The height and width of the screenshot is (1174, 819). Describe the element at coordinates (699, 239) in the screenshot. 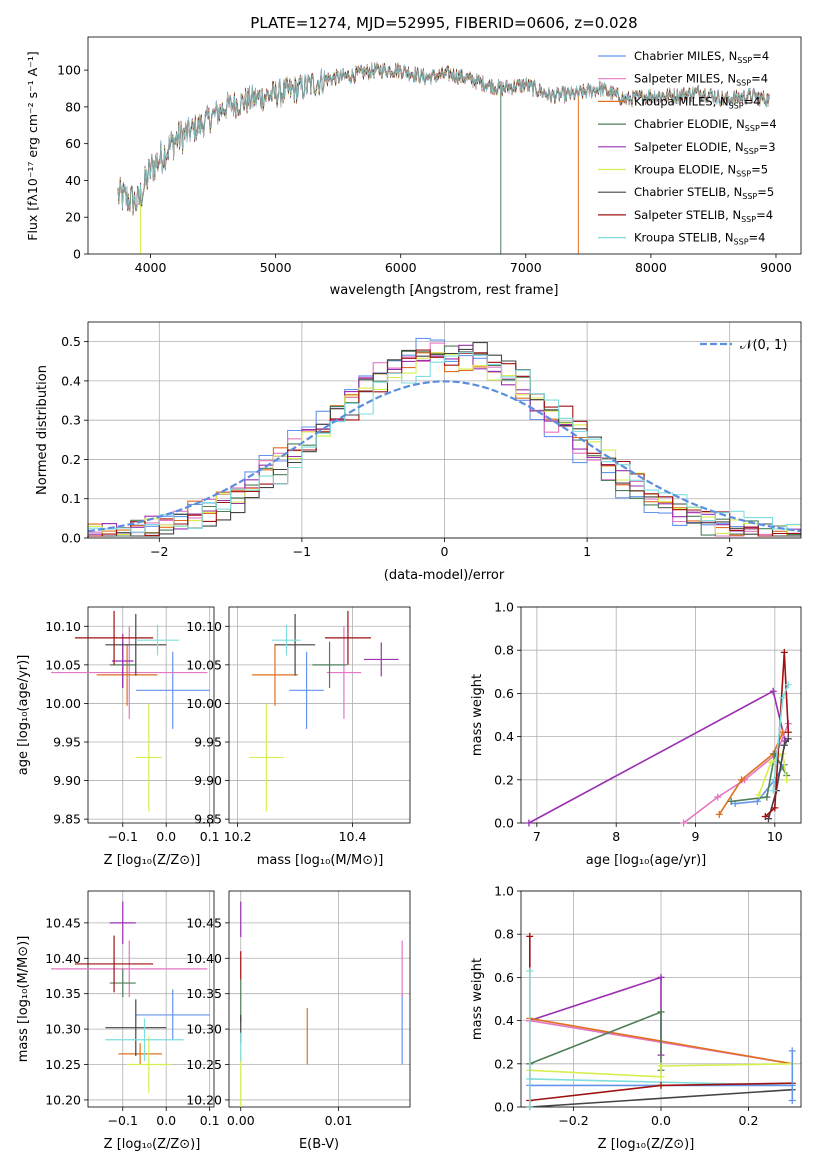

I see `legend-entry: Kroupa STELIB, NSSP=4` at that location.